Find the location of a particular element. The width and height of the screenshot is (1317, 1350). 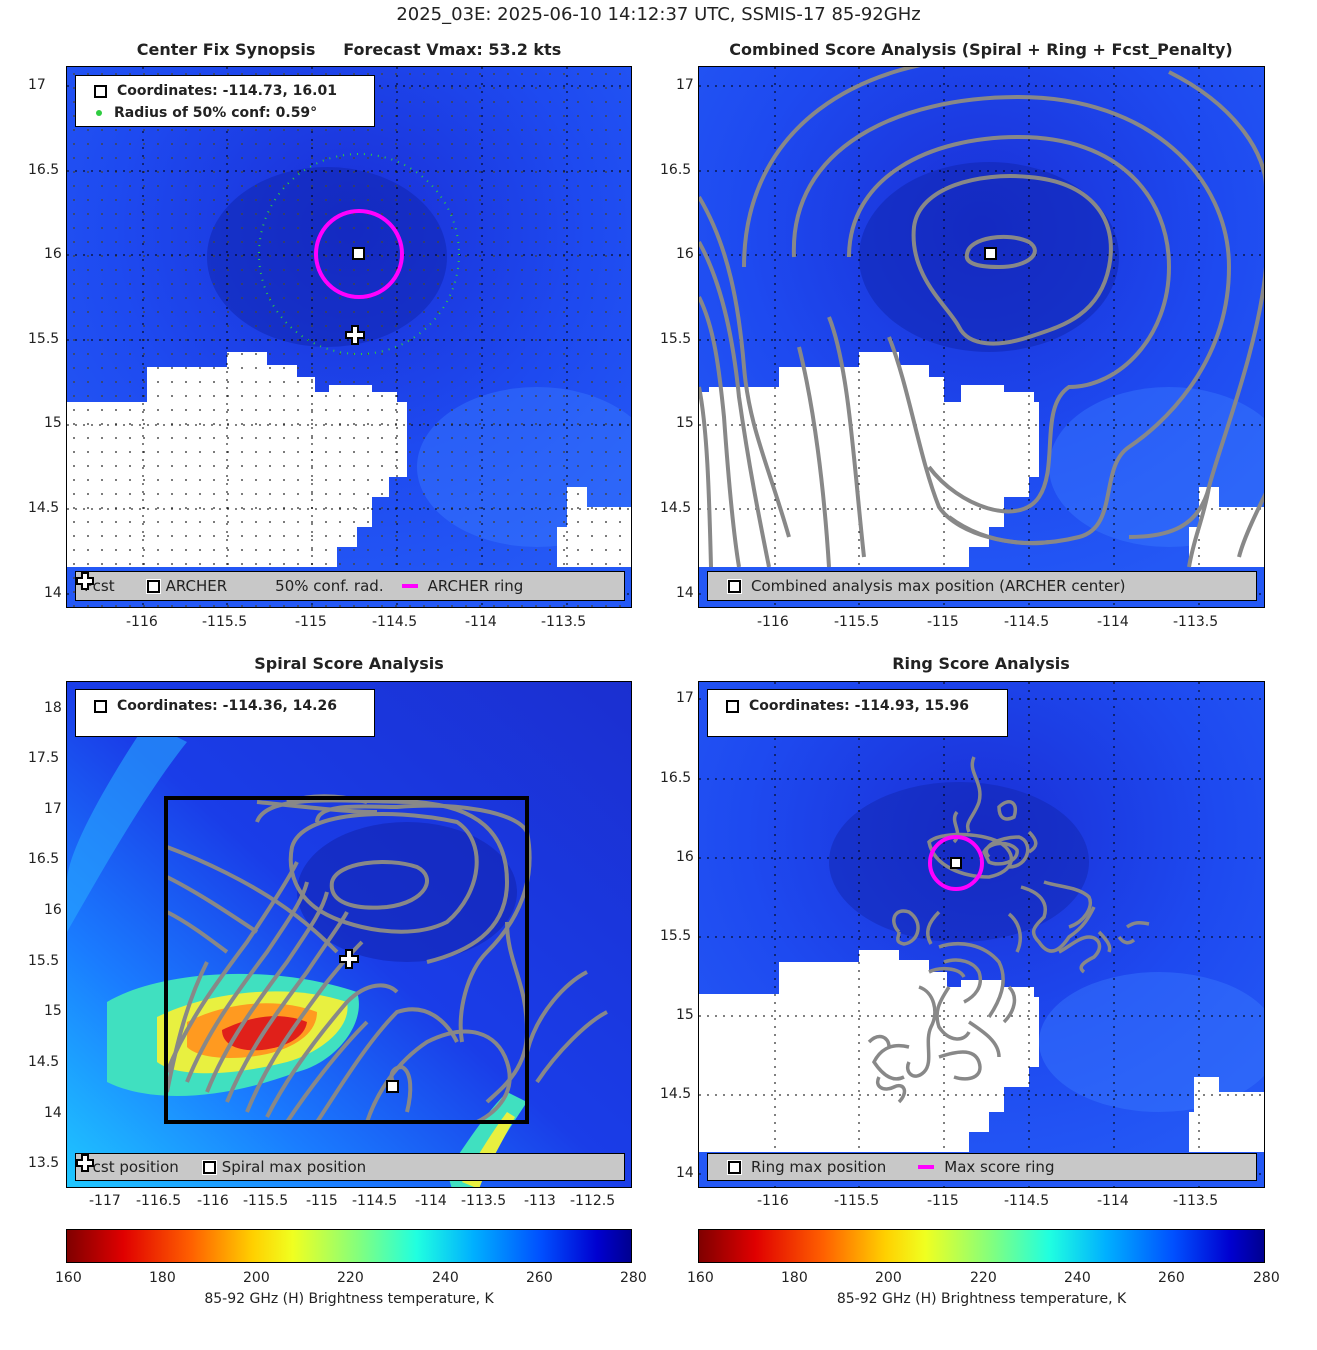

tick-y: 15 is located at coordinates (685, 423).